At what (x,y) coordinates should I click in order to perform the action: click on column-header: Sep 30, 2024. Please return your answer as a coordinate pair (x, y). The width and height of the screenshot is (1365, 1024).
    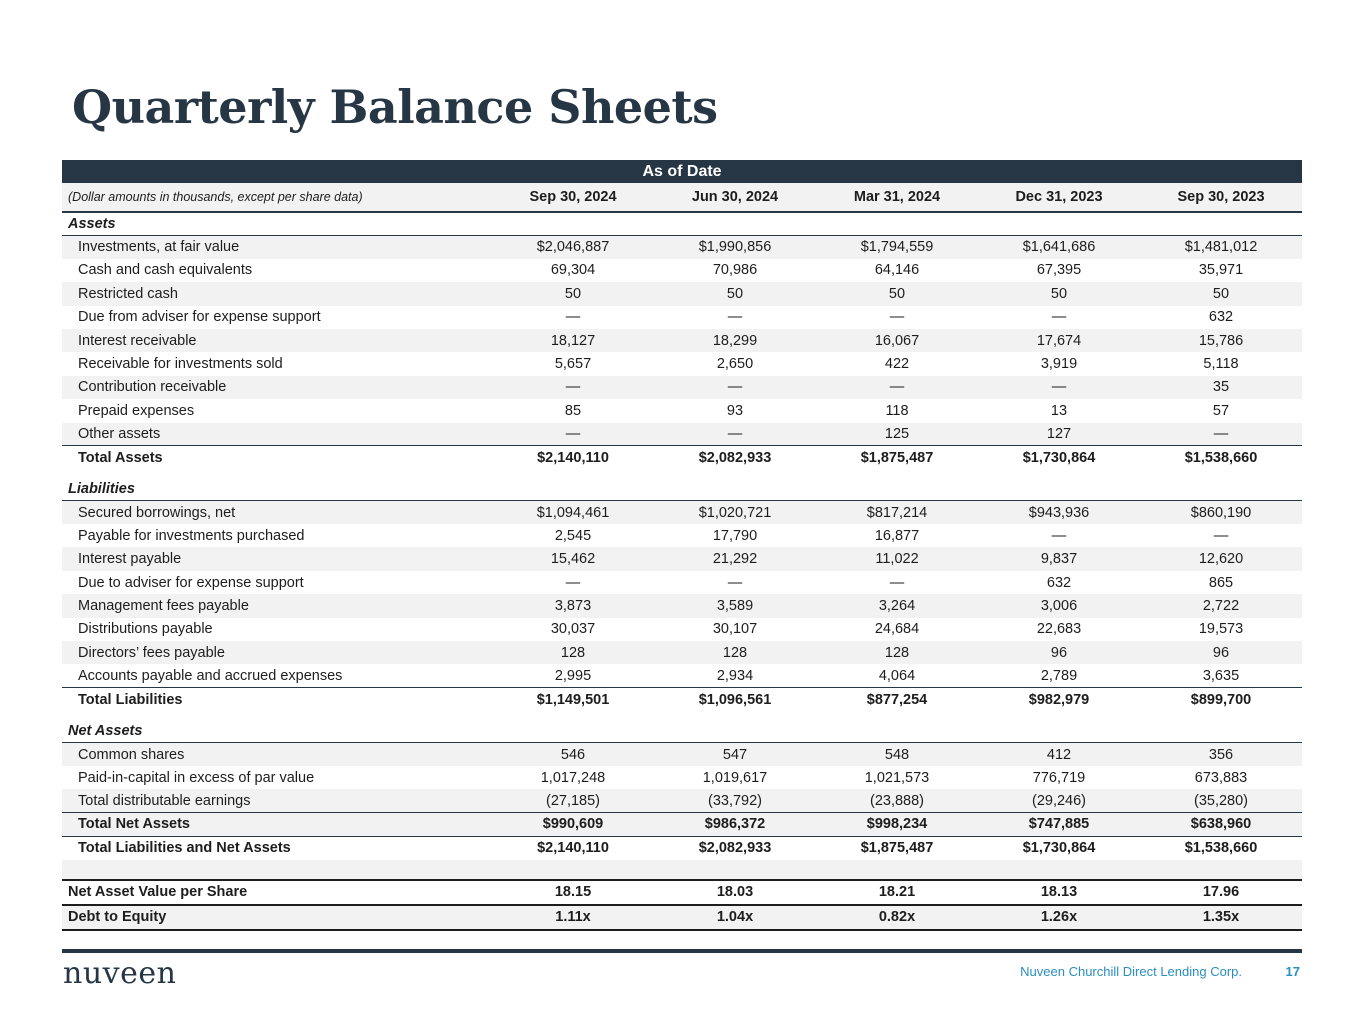
    Looking at the image, I should click on (573, 198).